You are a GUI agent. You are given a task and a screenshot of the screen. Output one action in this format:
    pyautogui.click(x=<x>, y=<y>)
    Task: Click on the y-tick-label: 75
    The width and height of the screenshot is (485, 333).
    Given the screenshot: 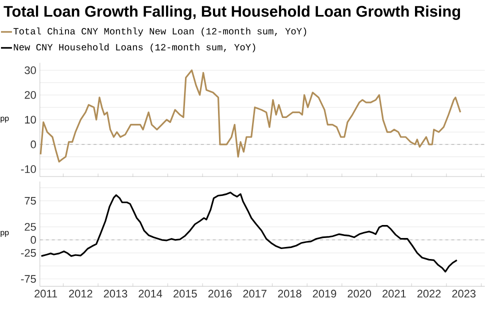 What is the action you would take?
    pyautogui.click(x=30, y=200)
    